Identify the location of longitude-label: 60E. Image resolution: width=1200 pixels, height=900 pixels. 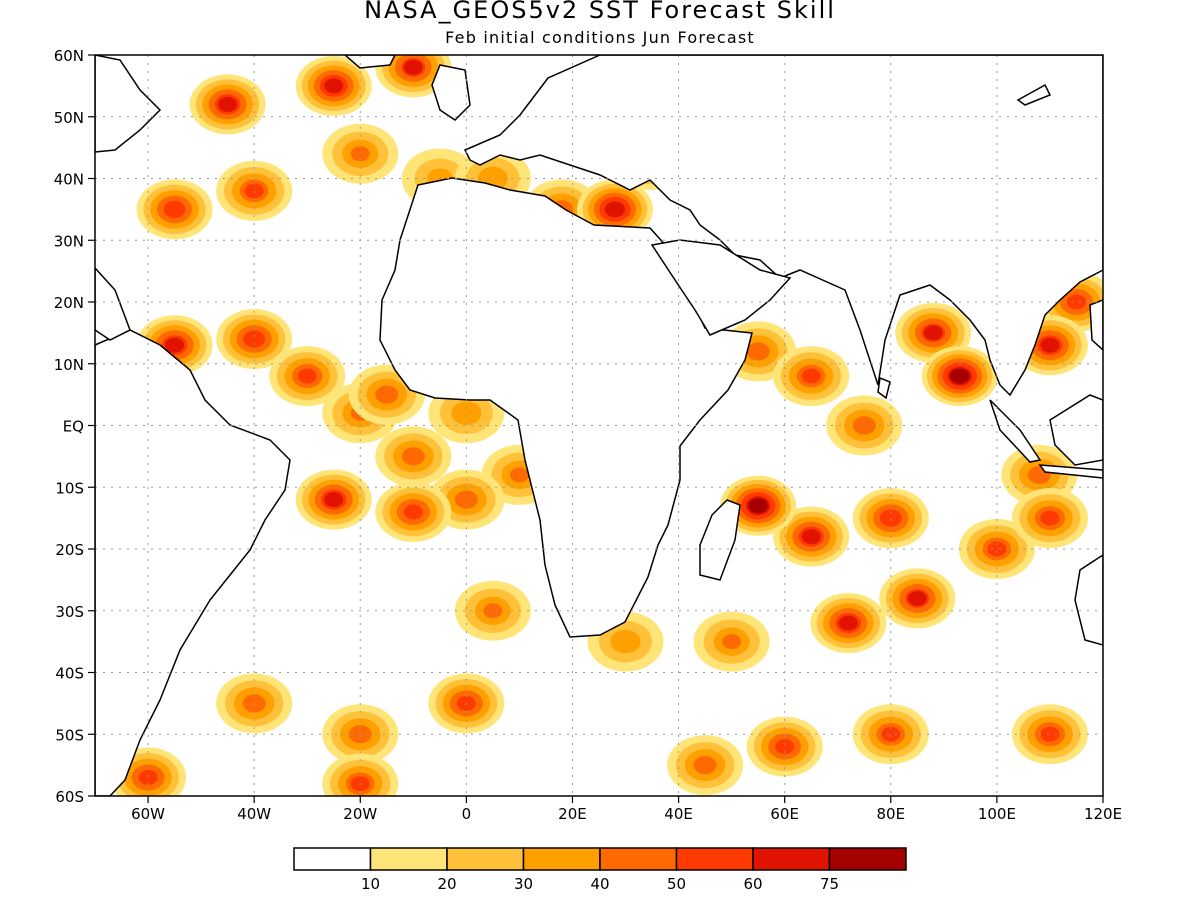
(784, 814).